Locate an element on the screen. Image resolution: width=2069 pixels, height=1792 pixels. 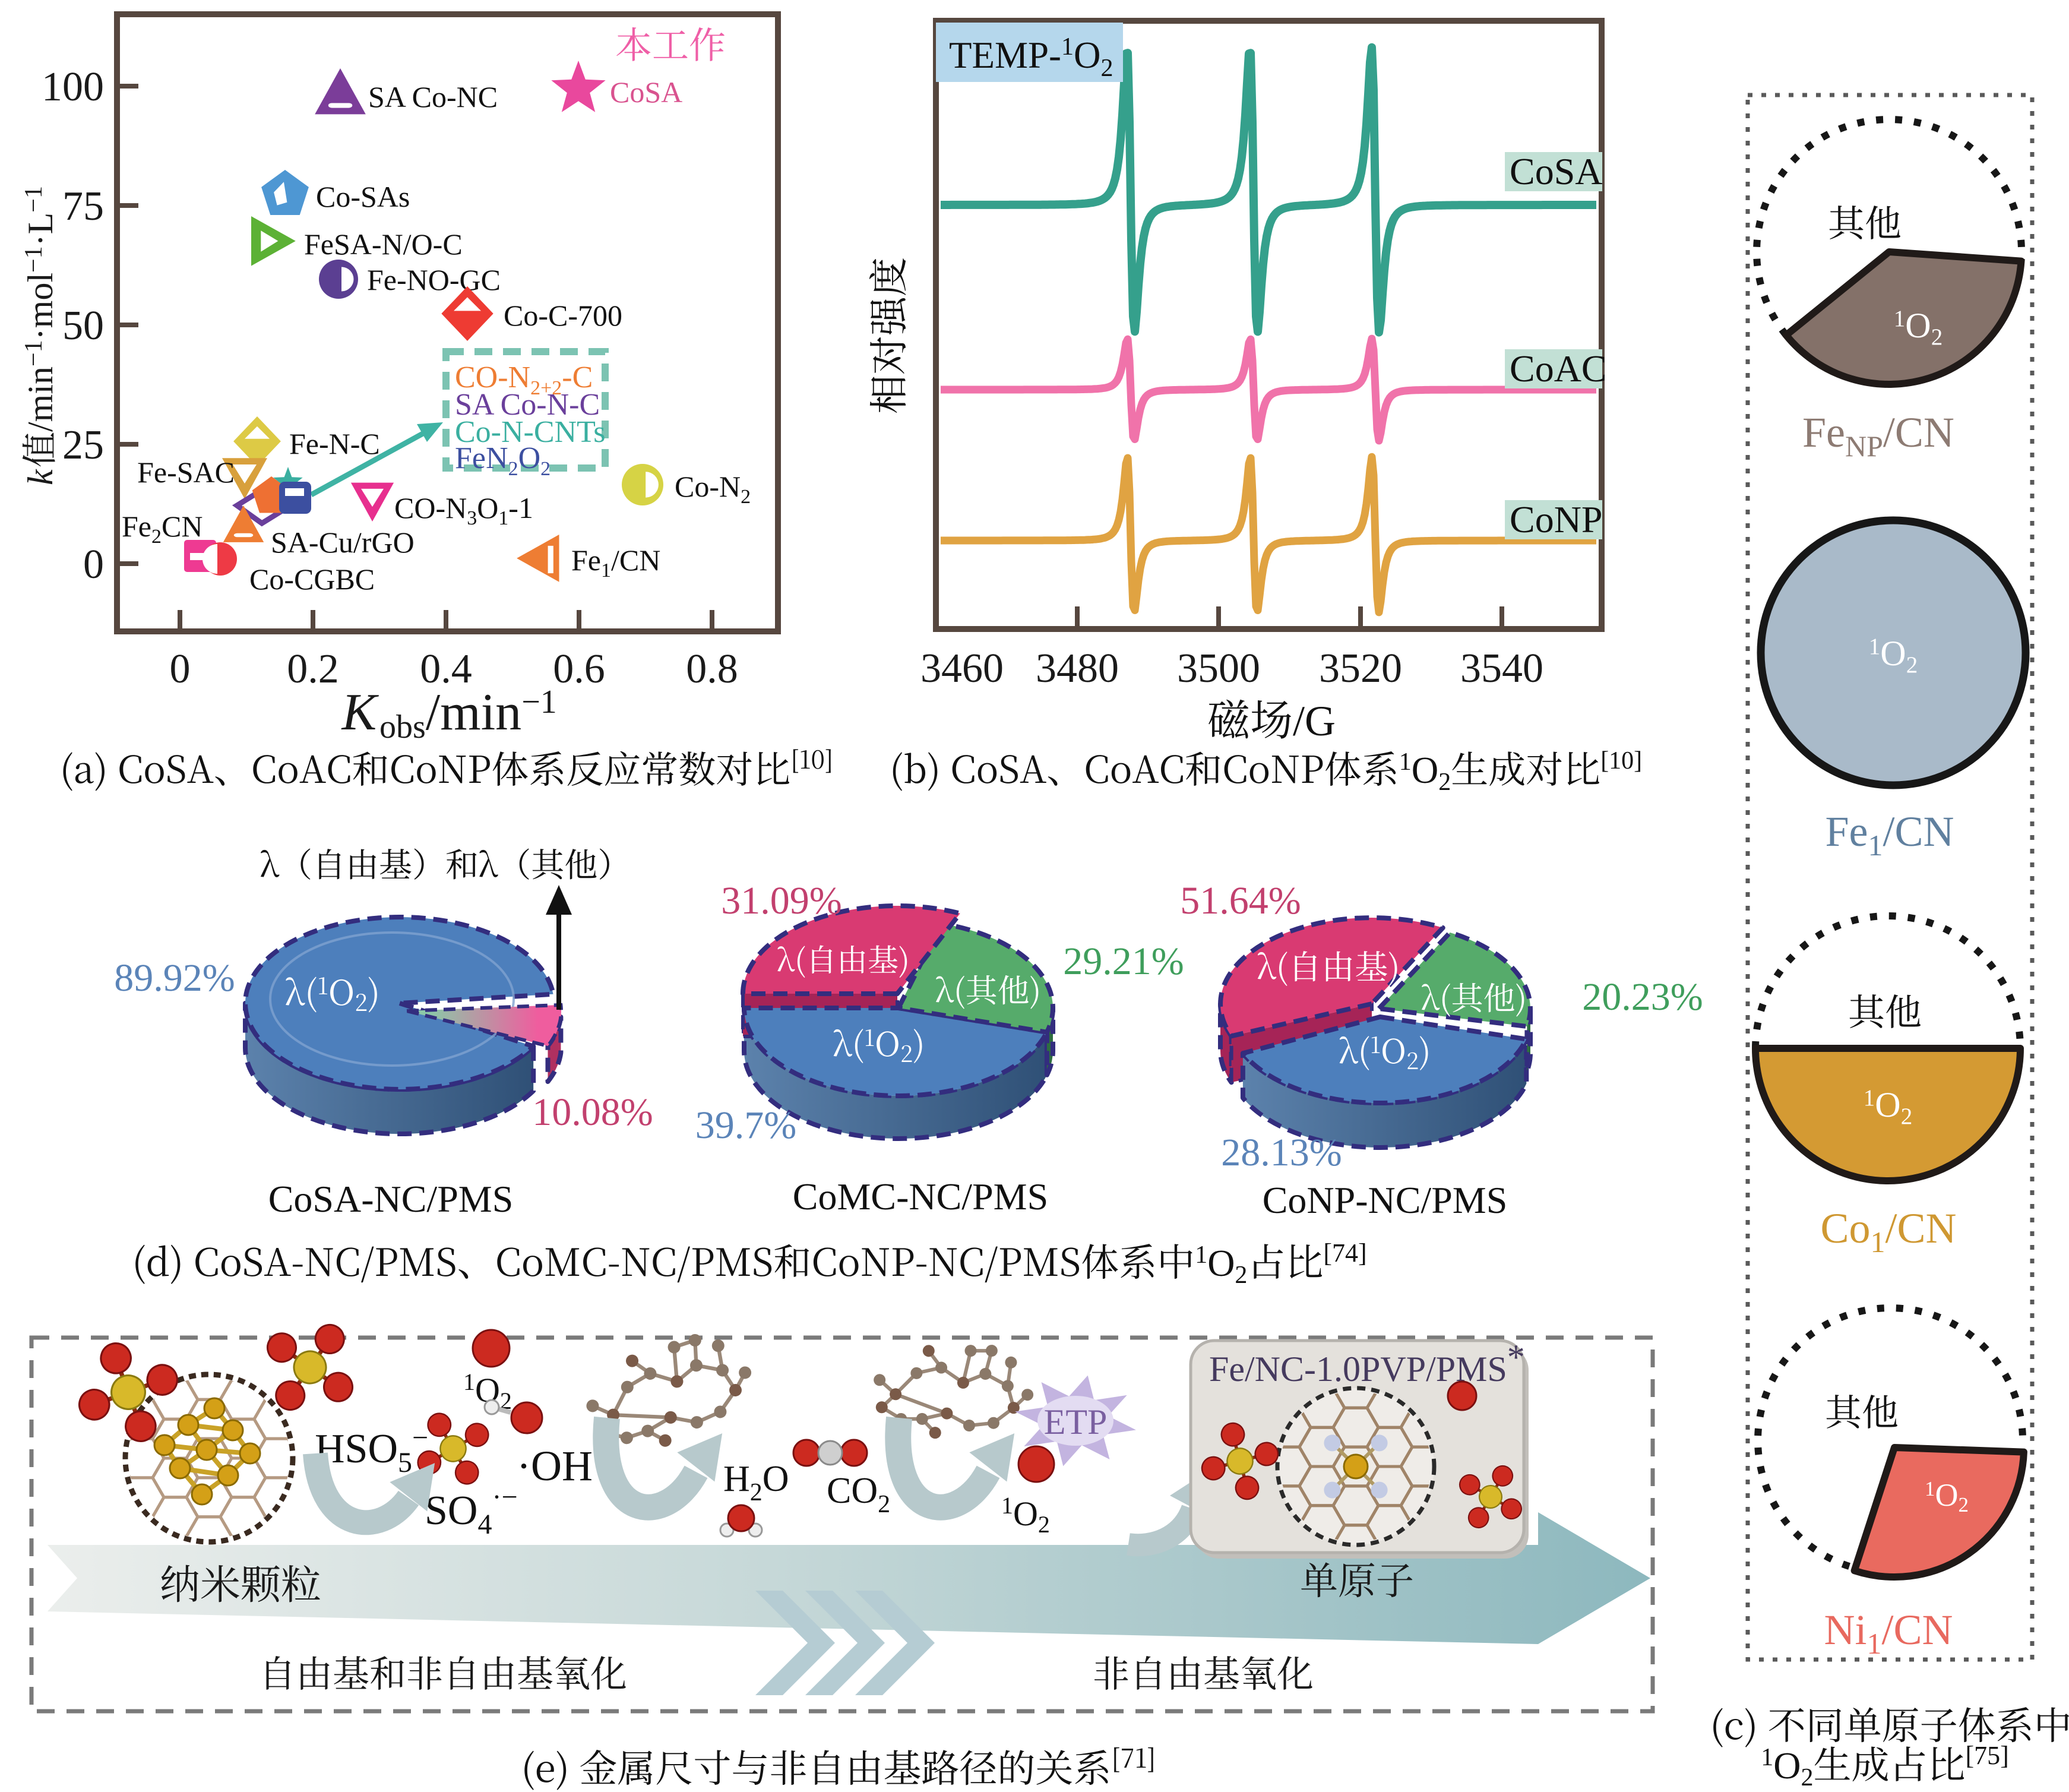
svg-text: 5 is located at coordinates (405, 1462).